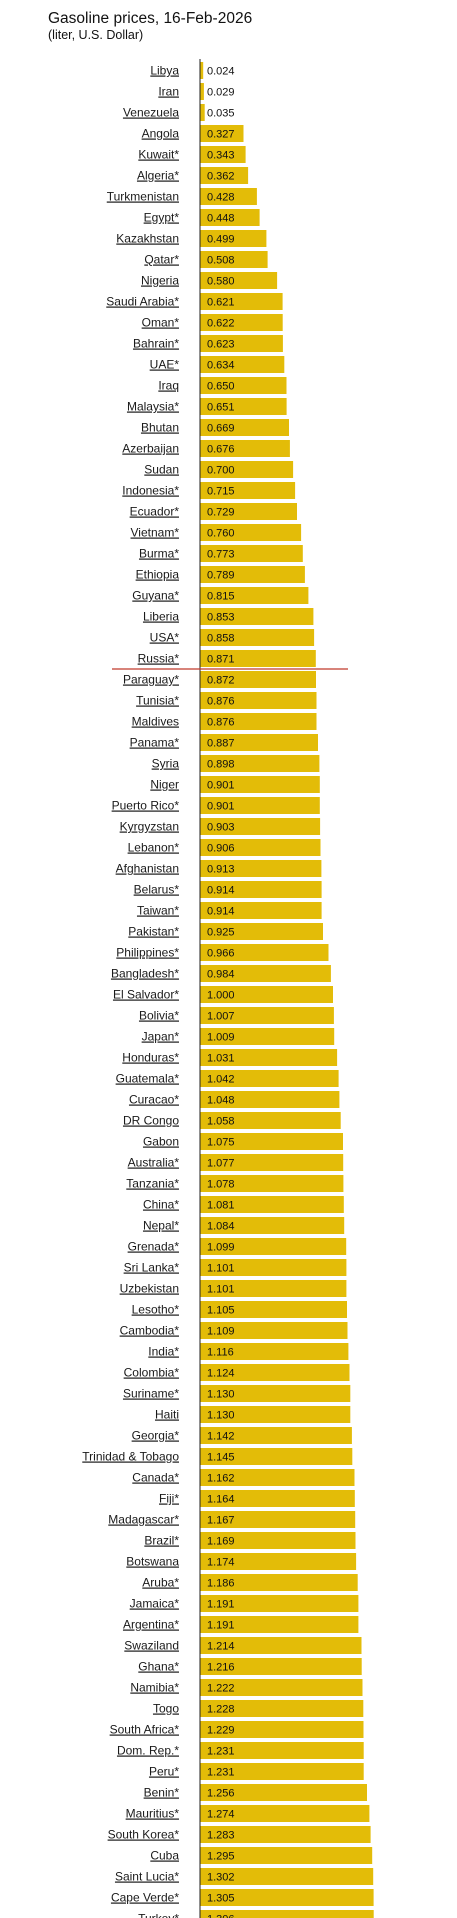  What do you see at coordinates (159, 659) in the screenshot?
I see `country-link: Russia*` at bounding box center [159, 659].